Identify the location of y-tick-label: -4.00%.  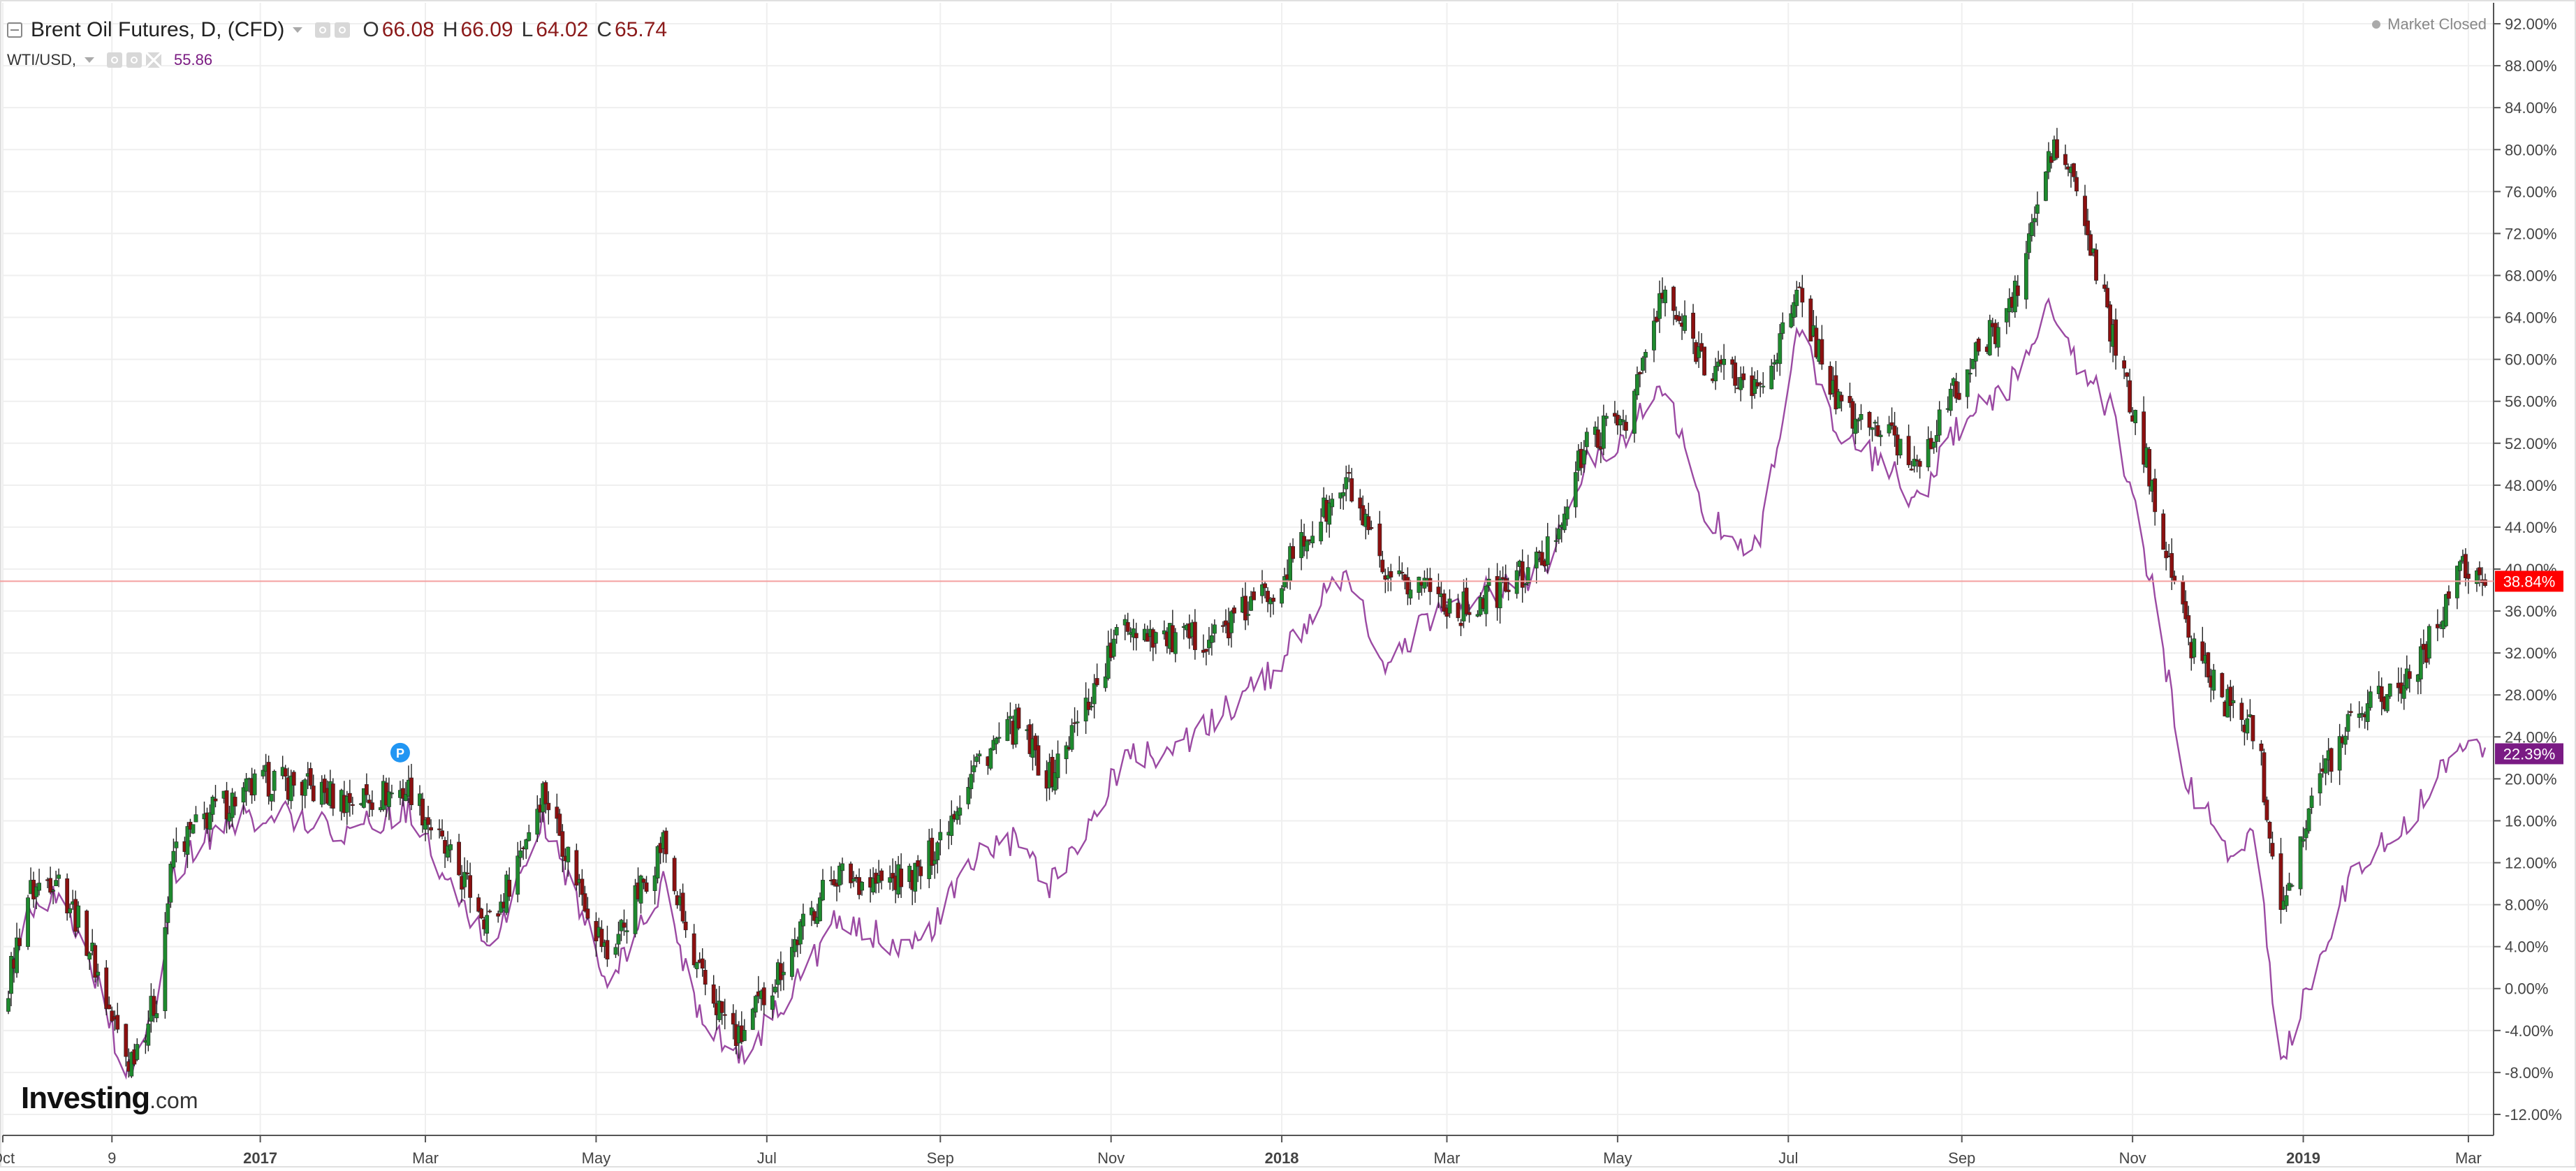
(2529, 1031).